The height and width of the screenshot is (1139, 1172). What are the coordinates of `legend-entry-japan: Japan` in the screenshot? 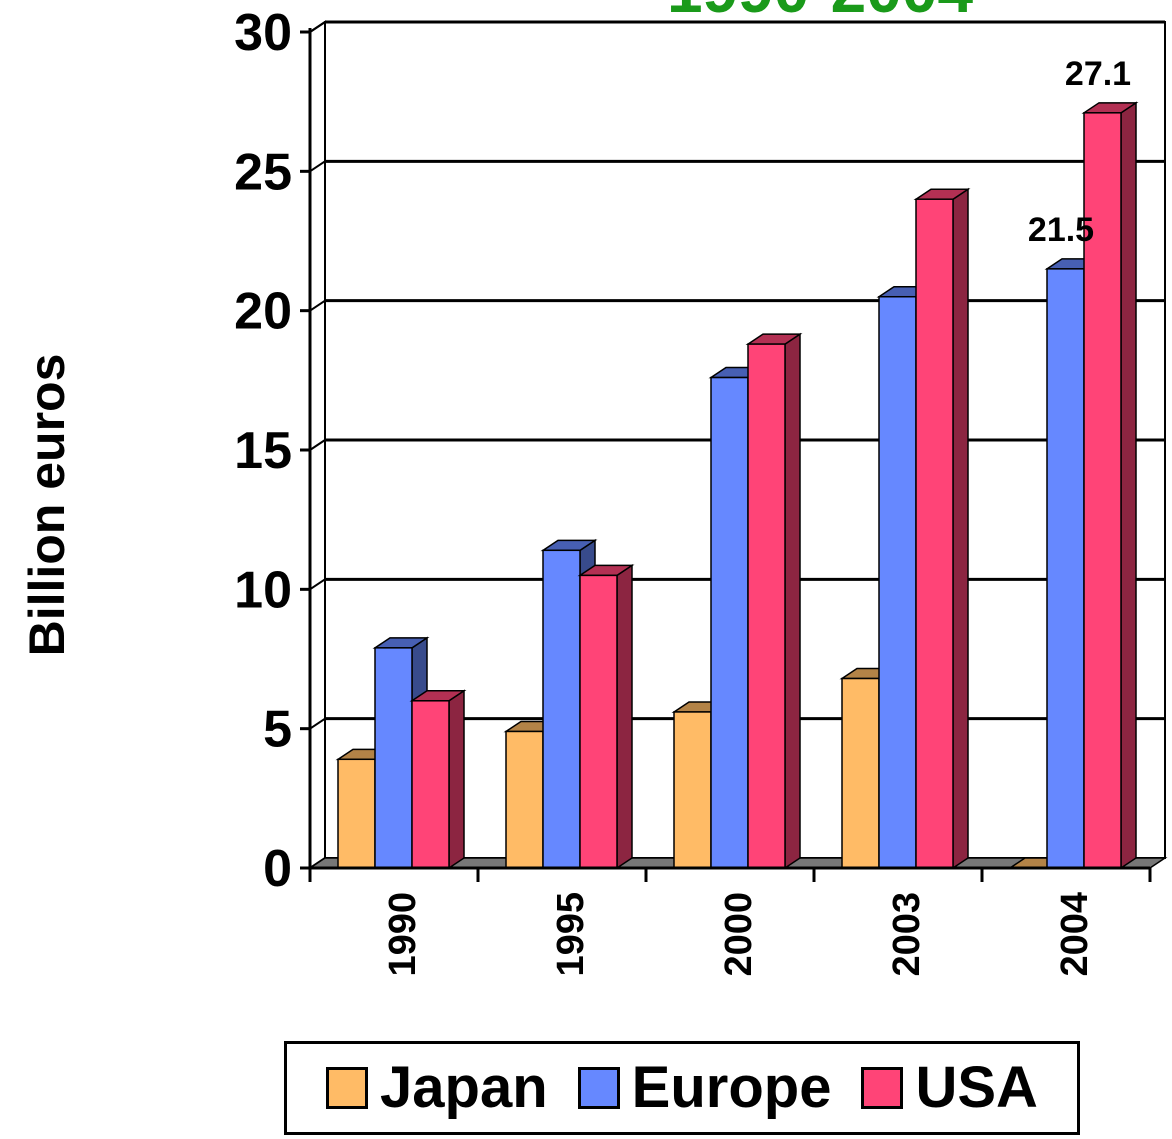 It's located at (437, 1088).